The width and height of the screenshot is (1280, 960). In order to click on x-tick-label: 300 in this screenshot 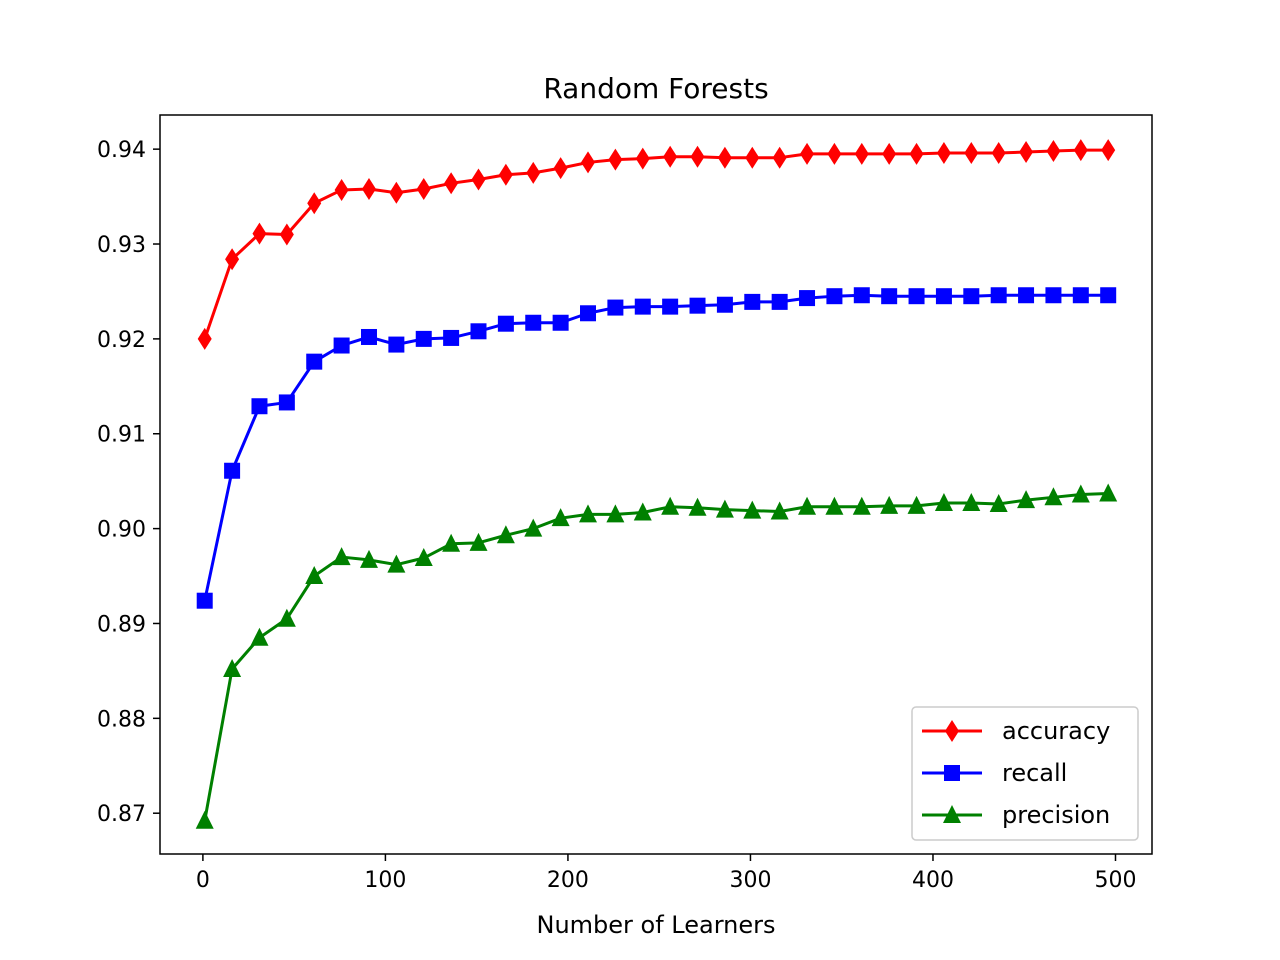, I will do `click(750, 880)`.